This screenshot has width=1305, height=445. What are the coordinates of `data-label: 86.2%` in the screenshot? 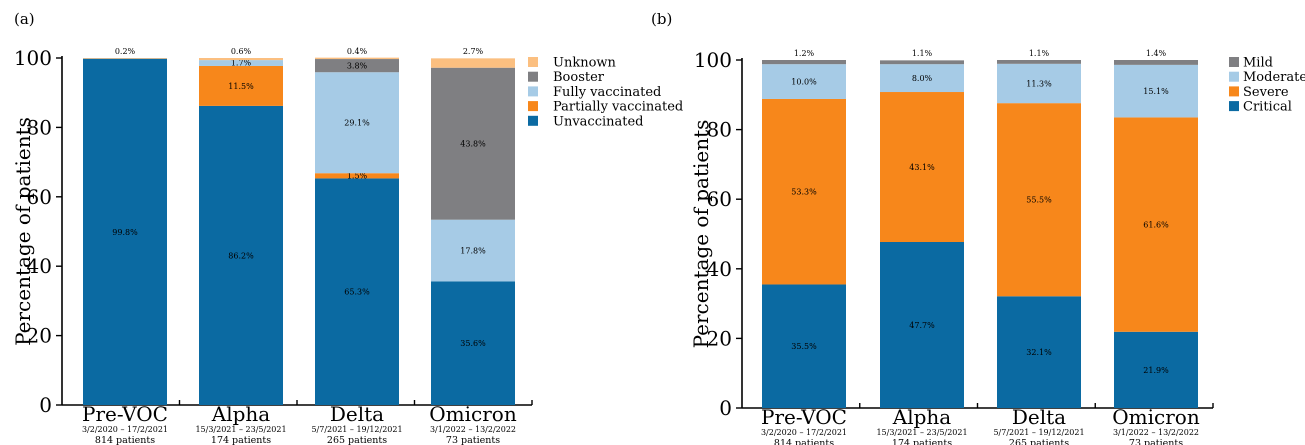 It's located at (241, 255).